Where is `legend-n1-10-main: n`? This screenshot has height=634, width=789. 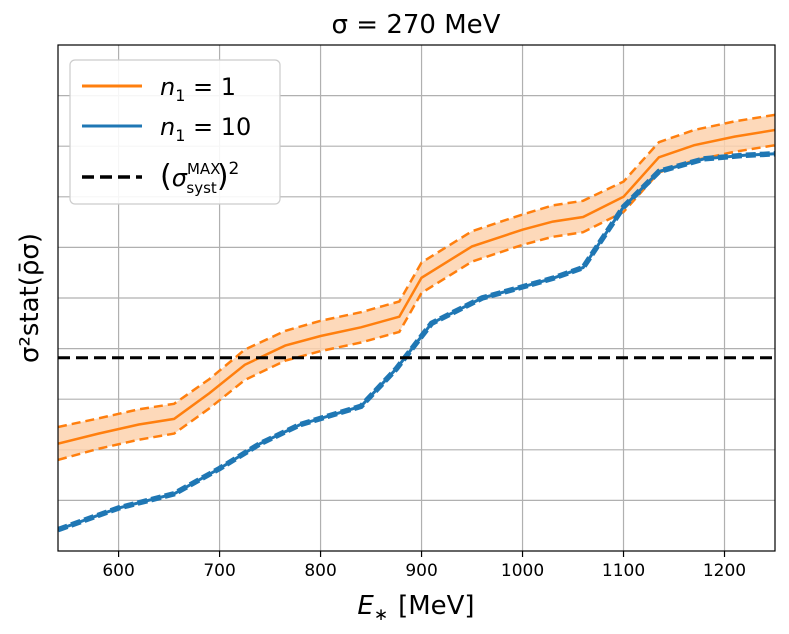
legend-n1-10-main: n is located at coordinates (167, 127).